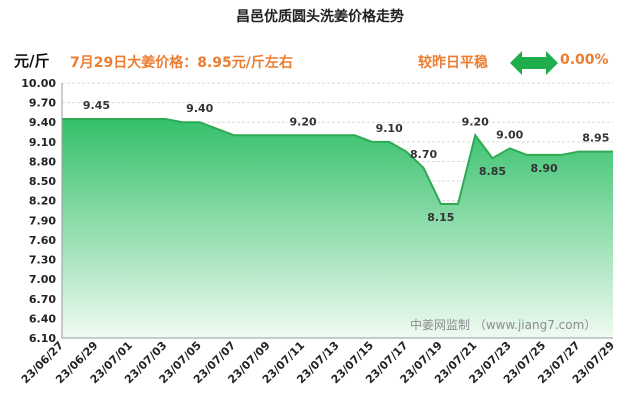 The image size is (640, 410). I want to click on y-tick-label: 7.30, so click(42, 260).